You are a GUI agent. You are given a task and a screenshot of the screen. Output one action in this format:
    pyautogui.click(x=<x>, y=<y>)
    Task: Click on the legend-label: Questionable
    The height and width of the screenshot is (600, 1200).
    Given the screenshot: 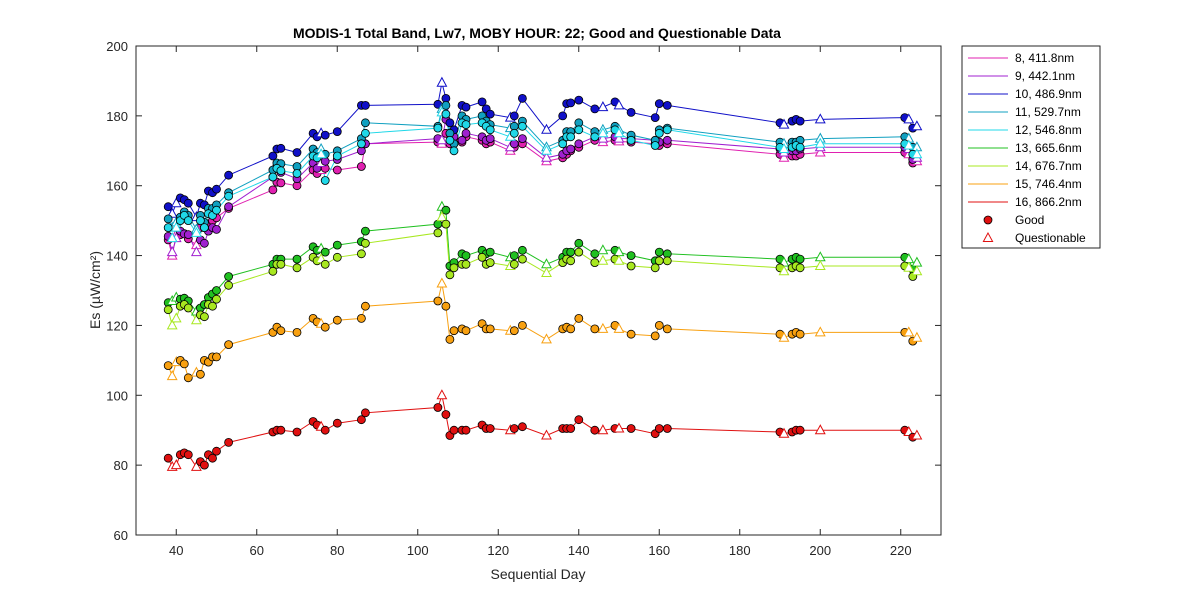 What is the action you would take?
    pyautogui.click(x=1050, y=238)
    